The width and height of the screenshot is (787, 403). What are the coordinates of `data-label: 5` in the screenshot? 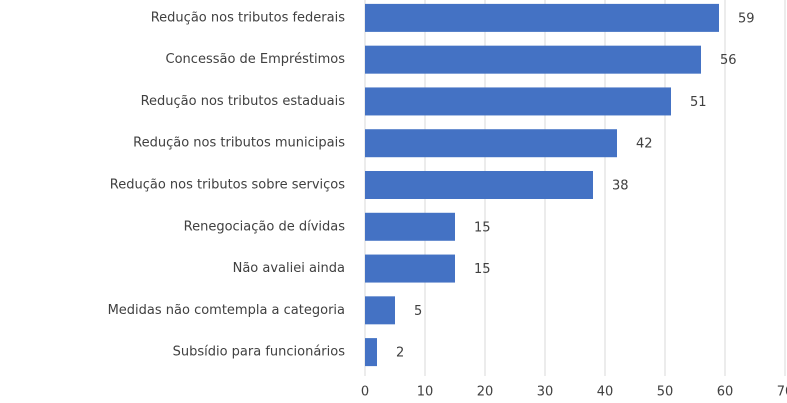 It's located at (418, 311).